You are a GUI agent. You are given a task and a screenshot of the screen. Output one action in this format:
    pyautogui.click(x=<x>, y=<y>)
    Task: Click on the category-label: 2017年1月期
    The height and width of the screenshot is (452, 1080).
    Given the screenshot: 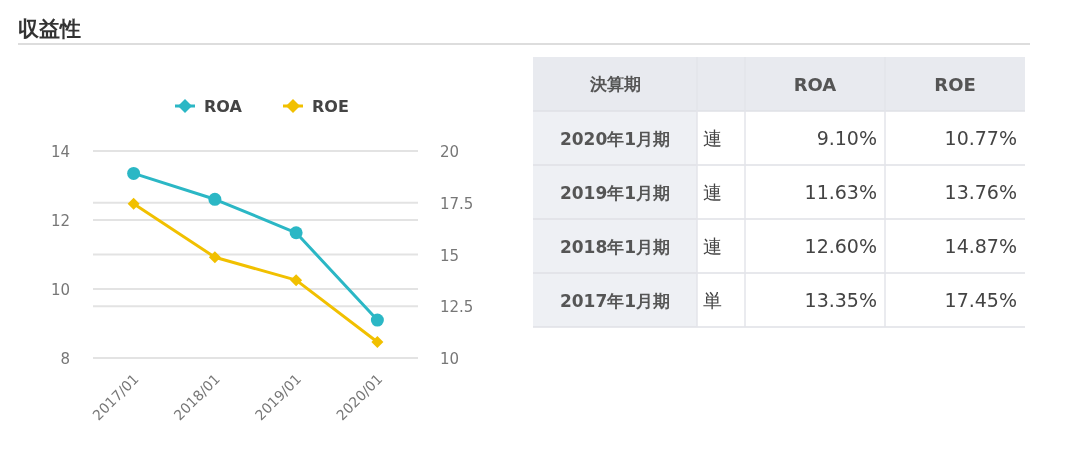 What is the action you would take?
    pyautogui.click(x=615, y=301)
    